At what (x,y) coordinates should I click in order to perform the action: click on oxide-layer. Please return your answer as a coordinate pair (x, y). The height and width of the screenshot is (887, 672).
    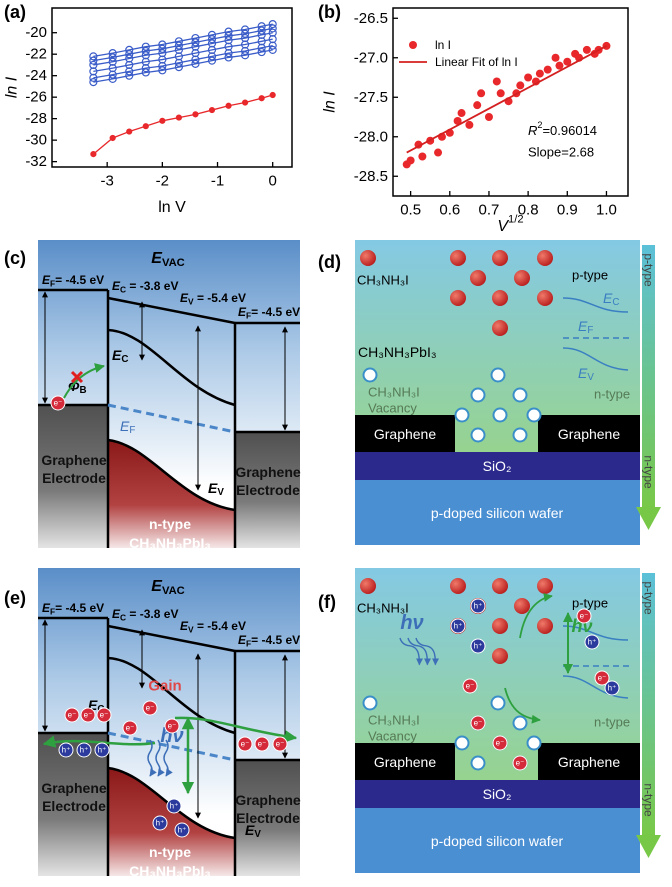
    Looking at the image, I should click on (497, 466).